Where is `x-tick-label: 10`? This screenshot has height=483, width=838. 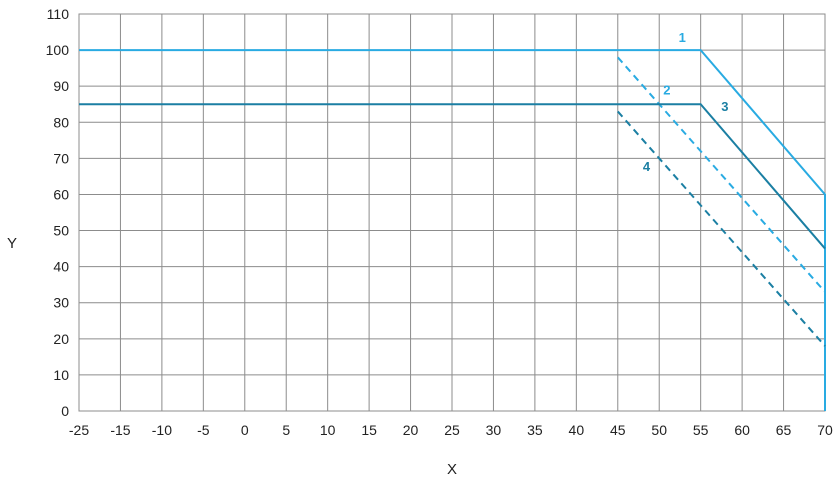 x-tick-label: 10 is located at coordinates (328, 430).